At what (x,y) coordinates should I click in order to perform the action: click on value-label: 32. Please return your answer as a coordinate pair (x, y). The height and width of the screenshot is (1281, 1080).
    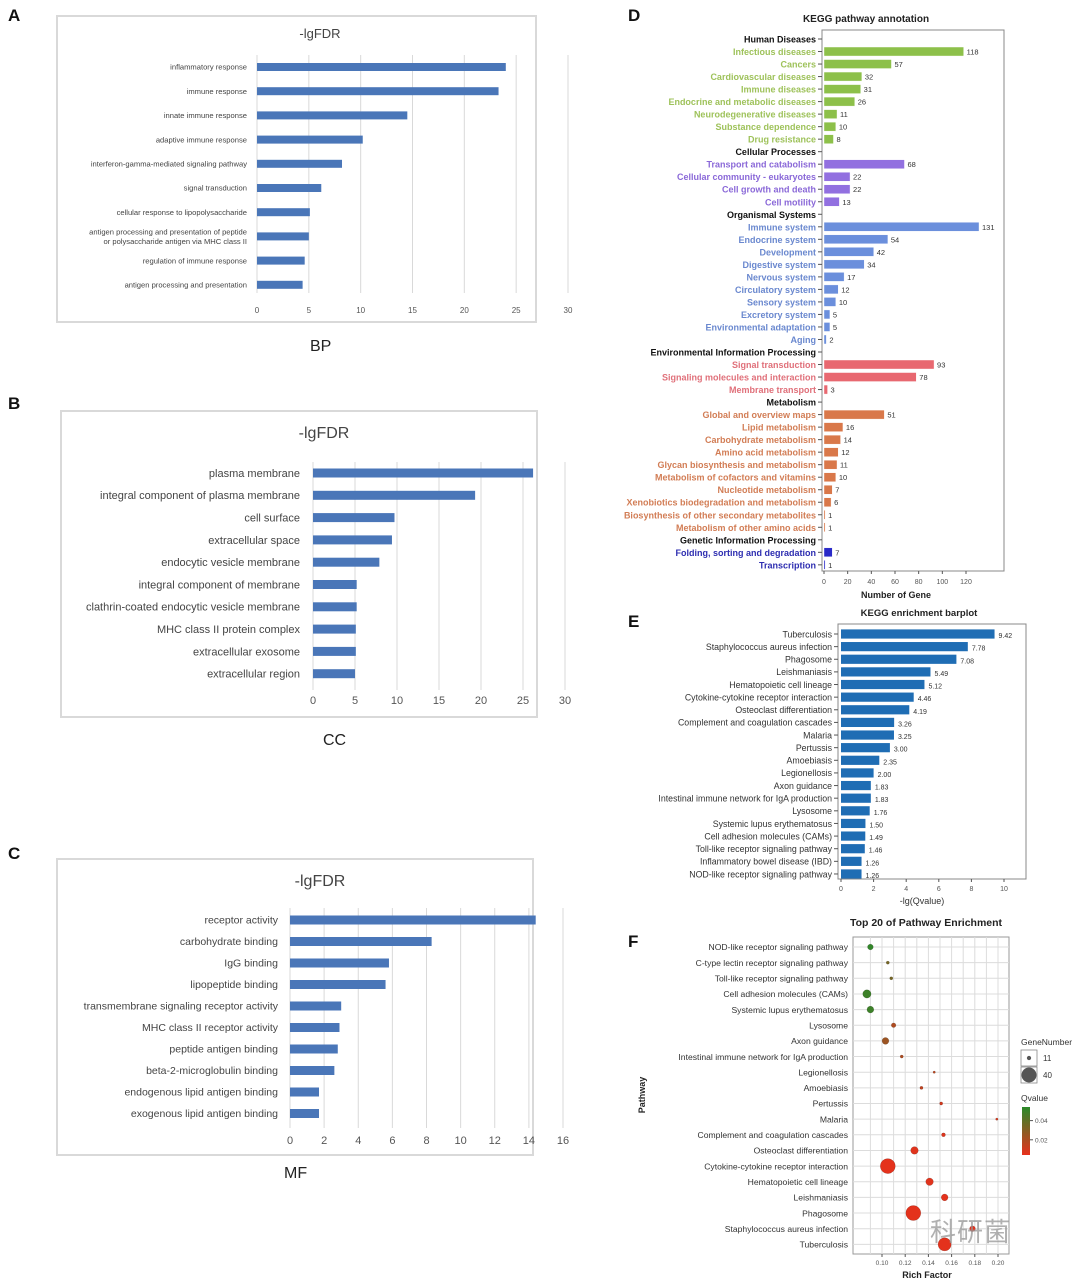
    Looking at the image, I should click on (869, 77).